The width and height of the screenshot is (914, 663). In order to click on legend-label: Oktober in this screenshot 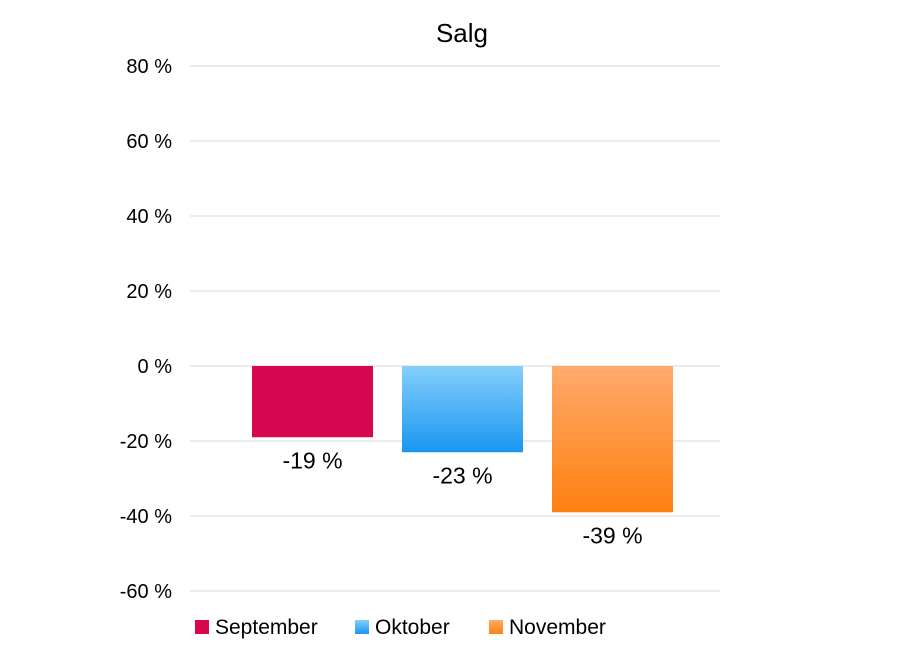, I will do `click(412, 627)`.